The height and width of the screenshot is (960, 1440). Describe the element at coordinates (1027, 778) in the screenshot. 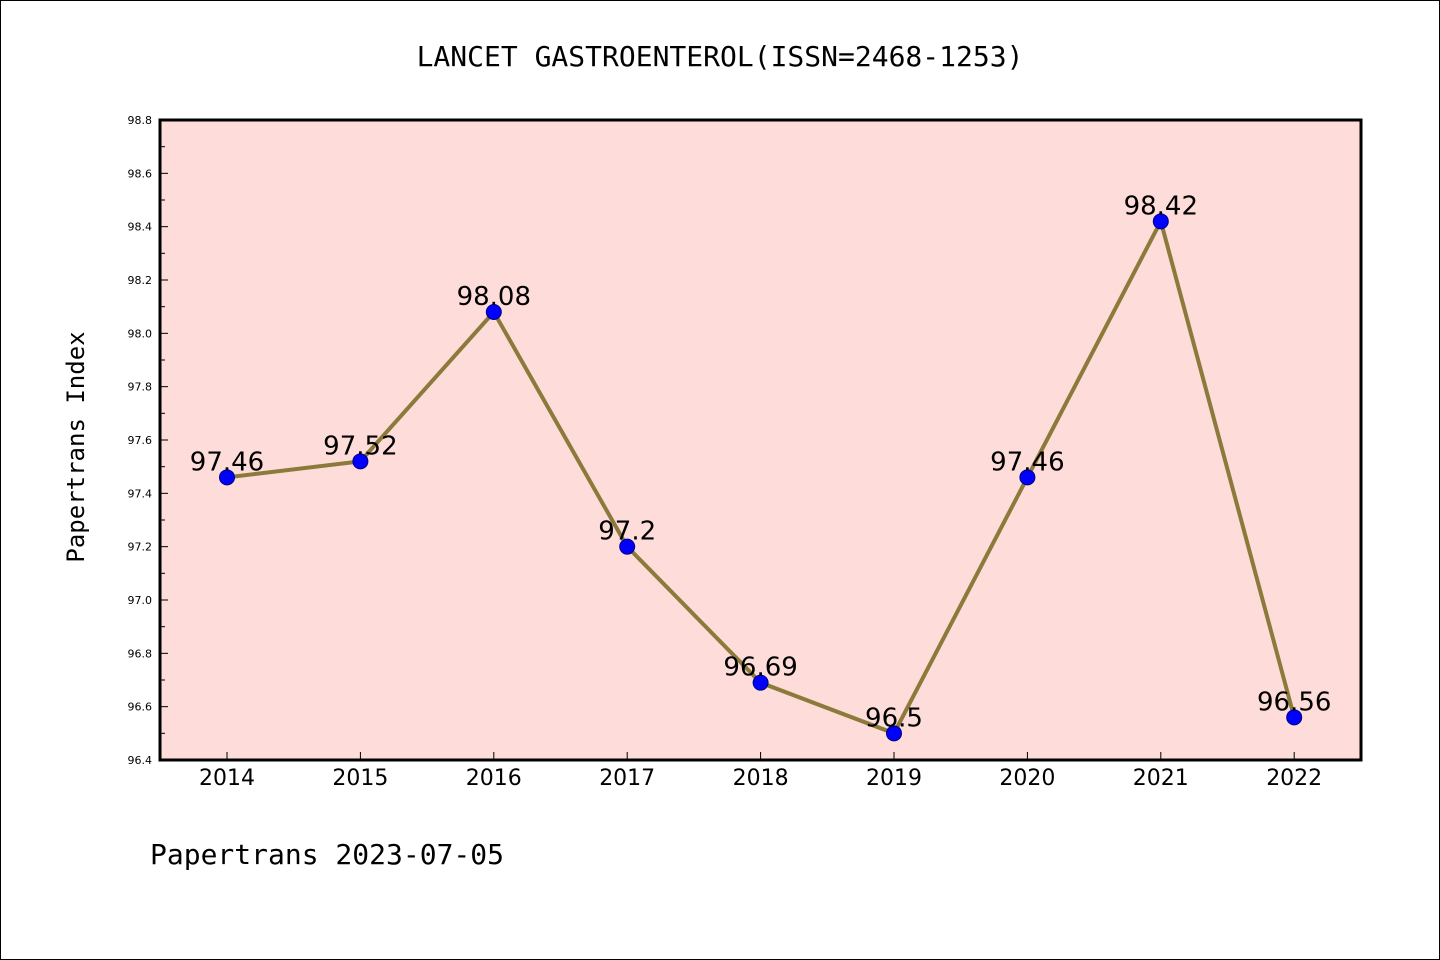

I see `x-tick-label: 2020` at that location.